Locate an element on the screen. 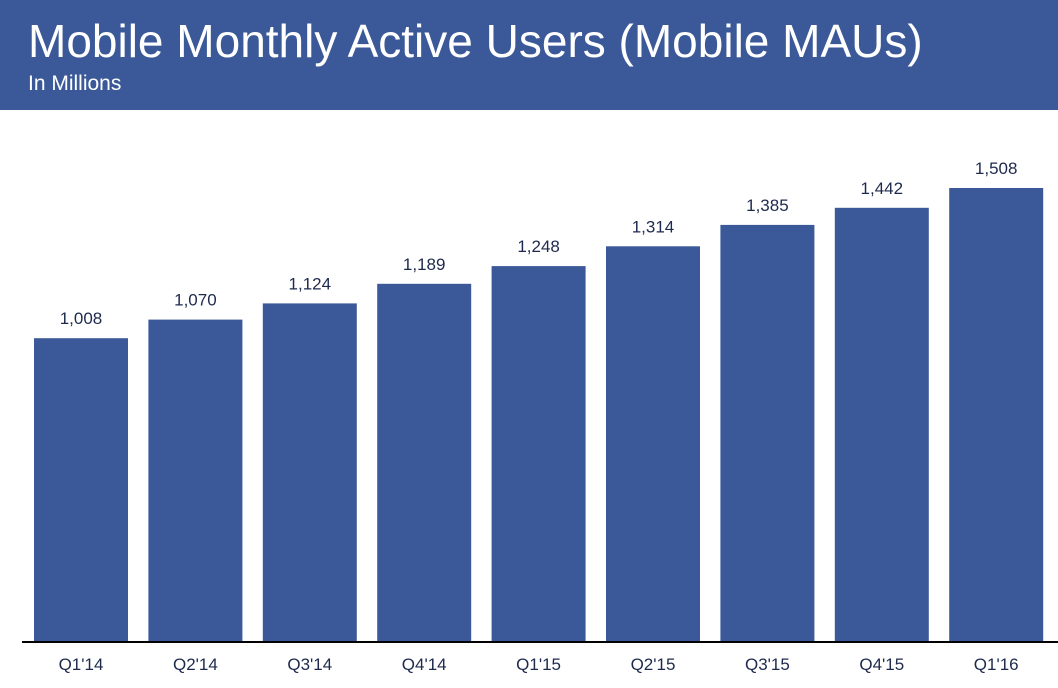 The height and width of the screenshot is (688, 1058). x-tick-label: Q3'14 is located at coordinates (309, 664).